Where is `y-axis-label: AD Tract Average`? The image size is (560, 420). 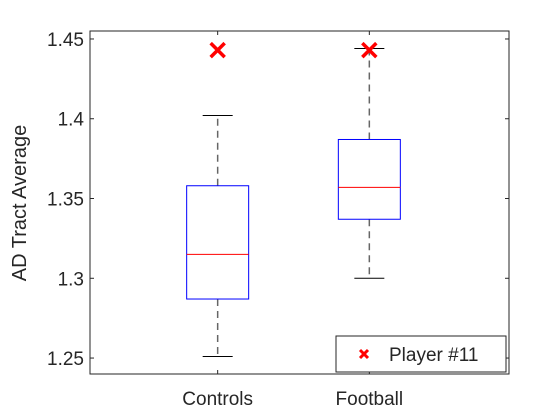
y-axis-label: AD Tract Average is located at coordinates (20, 203).